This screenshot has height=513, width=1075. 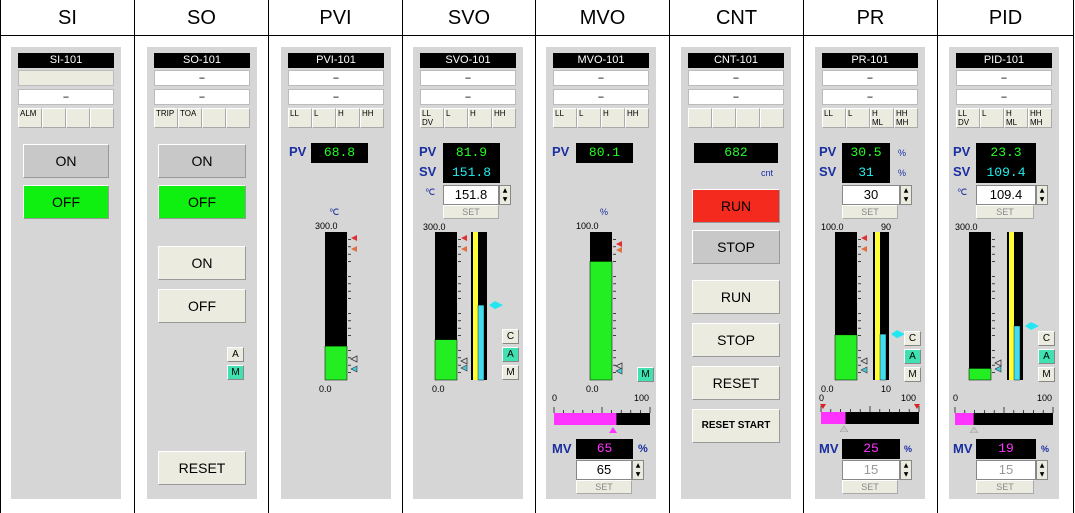 What do you see at coordinates (510, 354) in the screenshot?
I see `svo-auto-button: A` at bounding box center [510, 354].